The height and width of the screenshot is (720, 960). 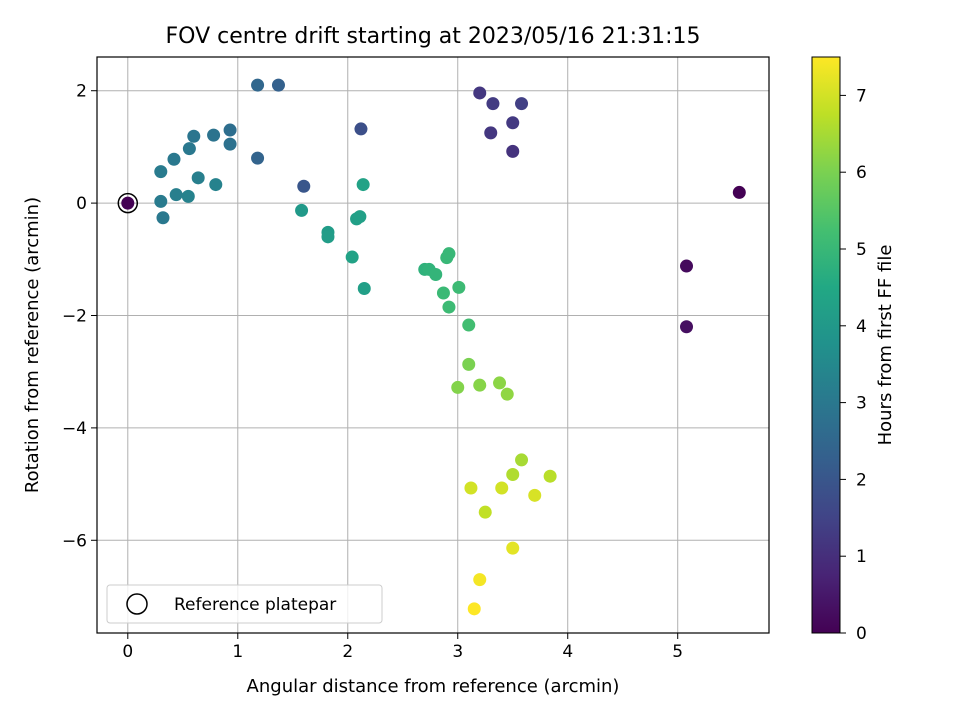 What do you see at coordinates (32, 345) in the screenshot?
I see `y-axis-label: Rotation from reference (arcmin)` at bounding box center [32, 345].